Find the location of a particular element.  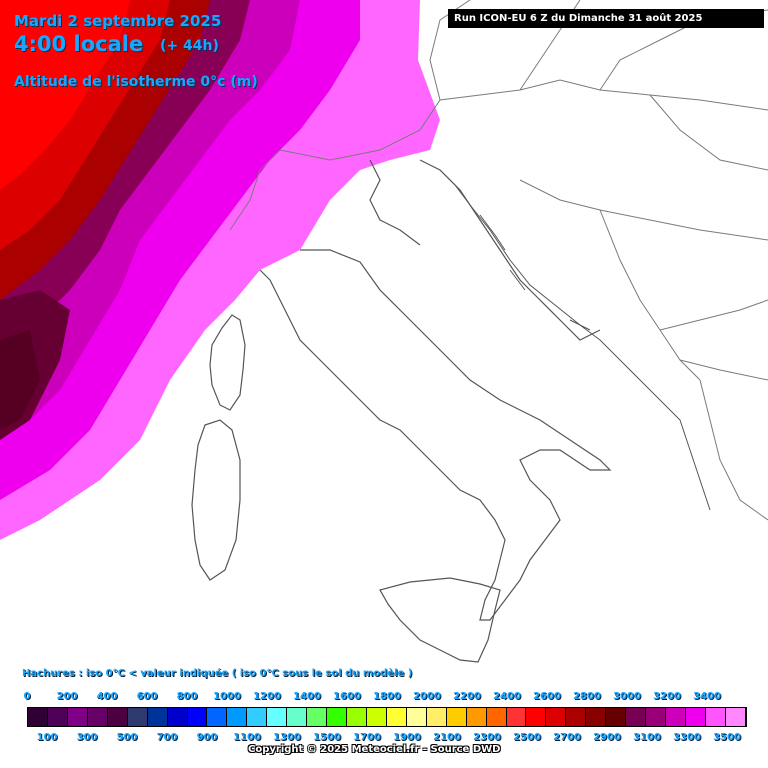

legend-tick-label: 900 is located at coordinates (207, 737).